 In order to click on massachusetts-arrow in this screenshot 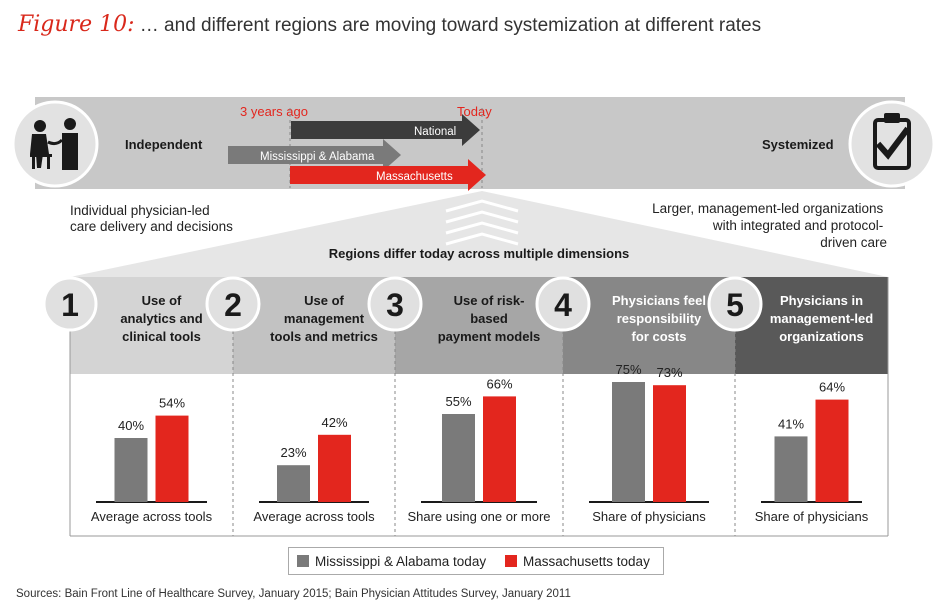, I will do `click(388, 175)`.